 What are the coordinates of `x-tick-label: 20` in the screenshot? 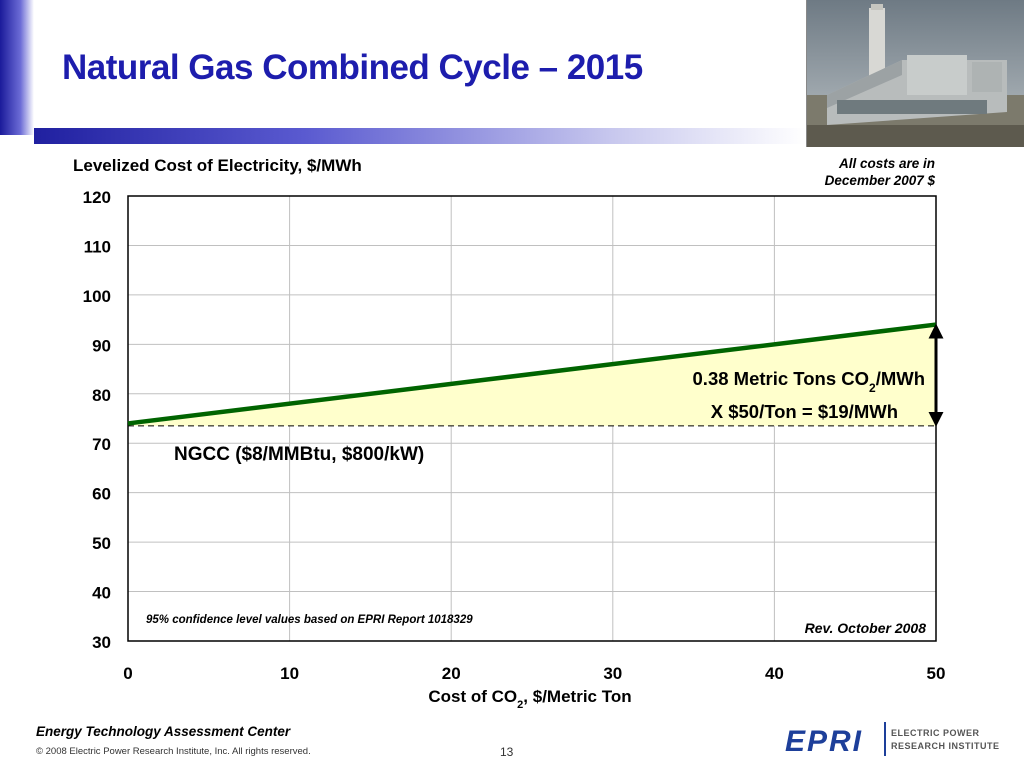 It's located at (451, 673).